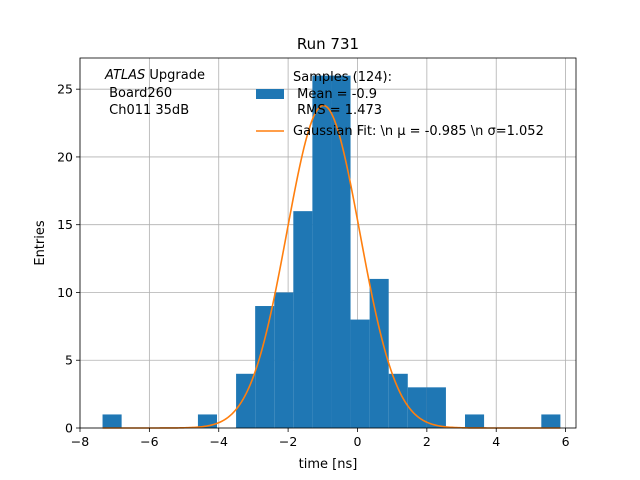 The image size is (640, 480). What do you see at coordinates (270, 94) in the screenshot?
I see `legend-swatch-samples` at bounding box center [270, 94].